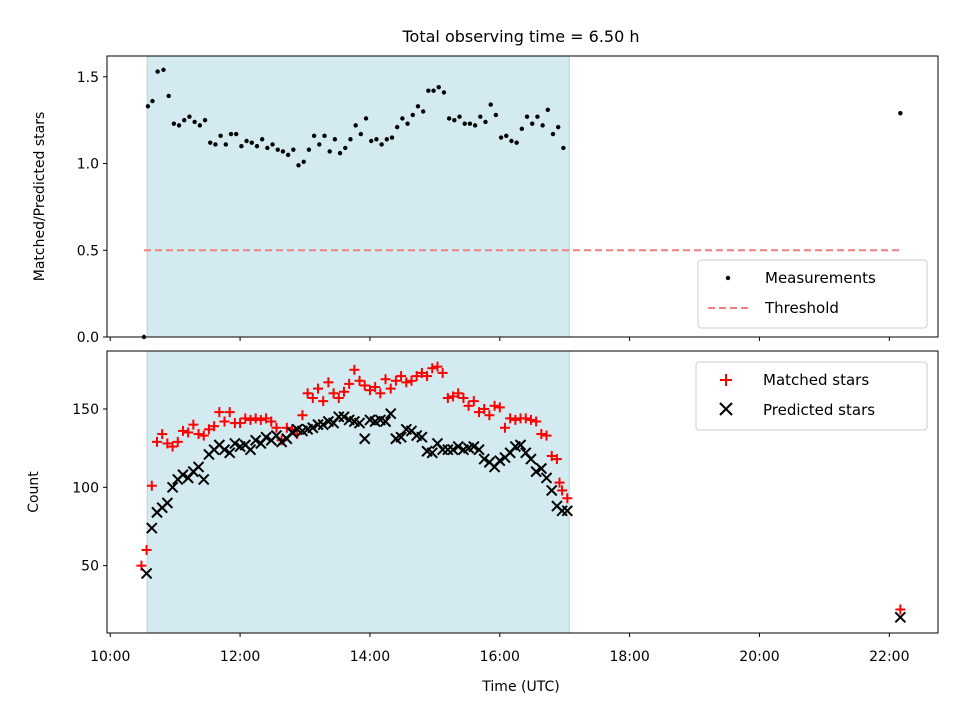 Image resolution: width=960 pixels, height=720 pixels. I want to click on y-tick-label: 150, so click(85, 410).